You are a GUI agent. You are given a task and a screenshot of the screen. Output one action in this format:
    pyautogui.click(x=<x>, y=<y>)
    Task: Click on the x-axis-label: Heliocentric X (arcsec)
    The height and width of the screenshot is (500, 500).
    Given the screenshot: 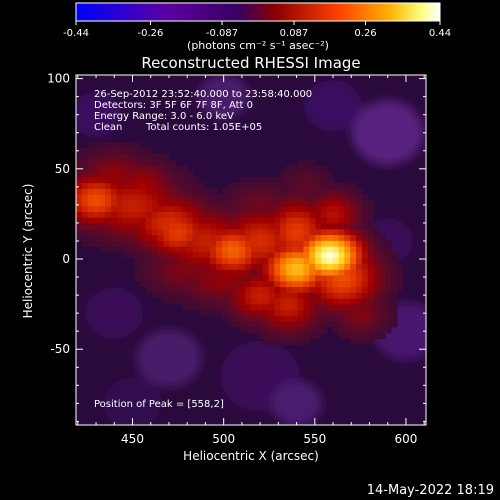 What is the action you would take?
    pyautogui.click(x=251, y=456)
    